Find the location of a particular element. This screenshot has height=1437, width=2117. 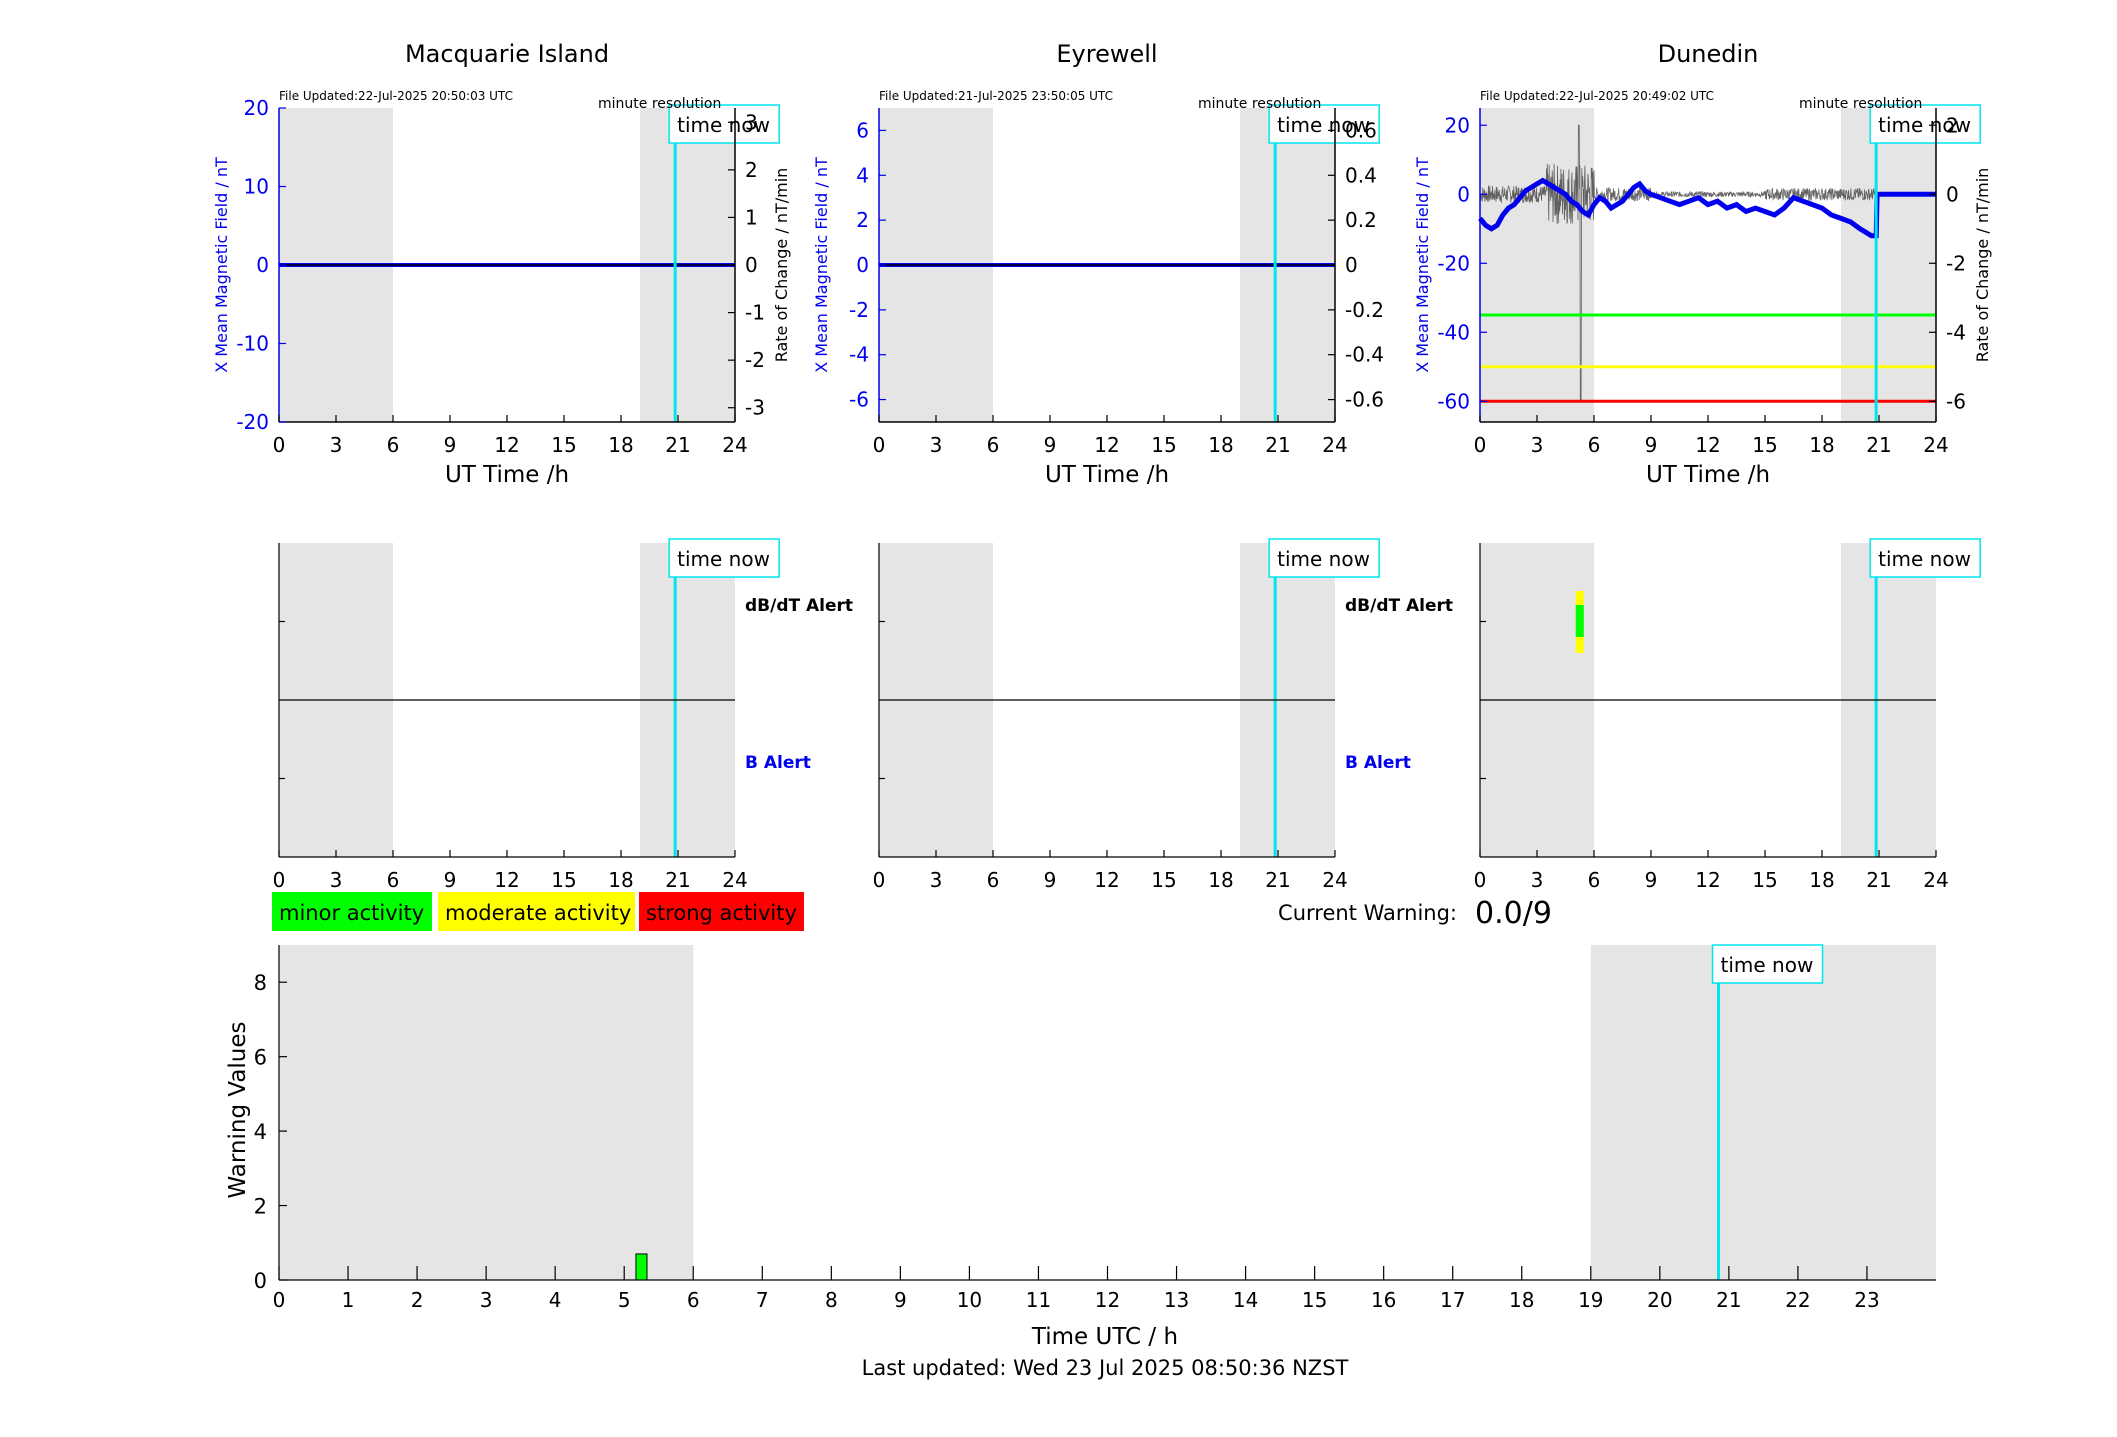

warning-y-tick-label-3: 6 is located at coordinates (260, 1058).